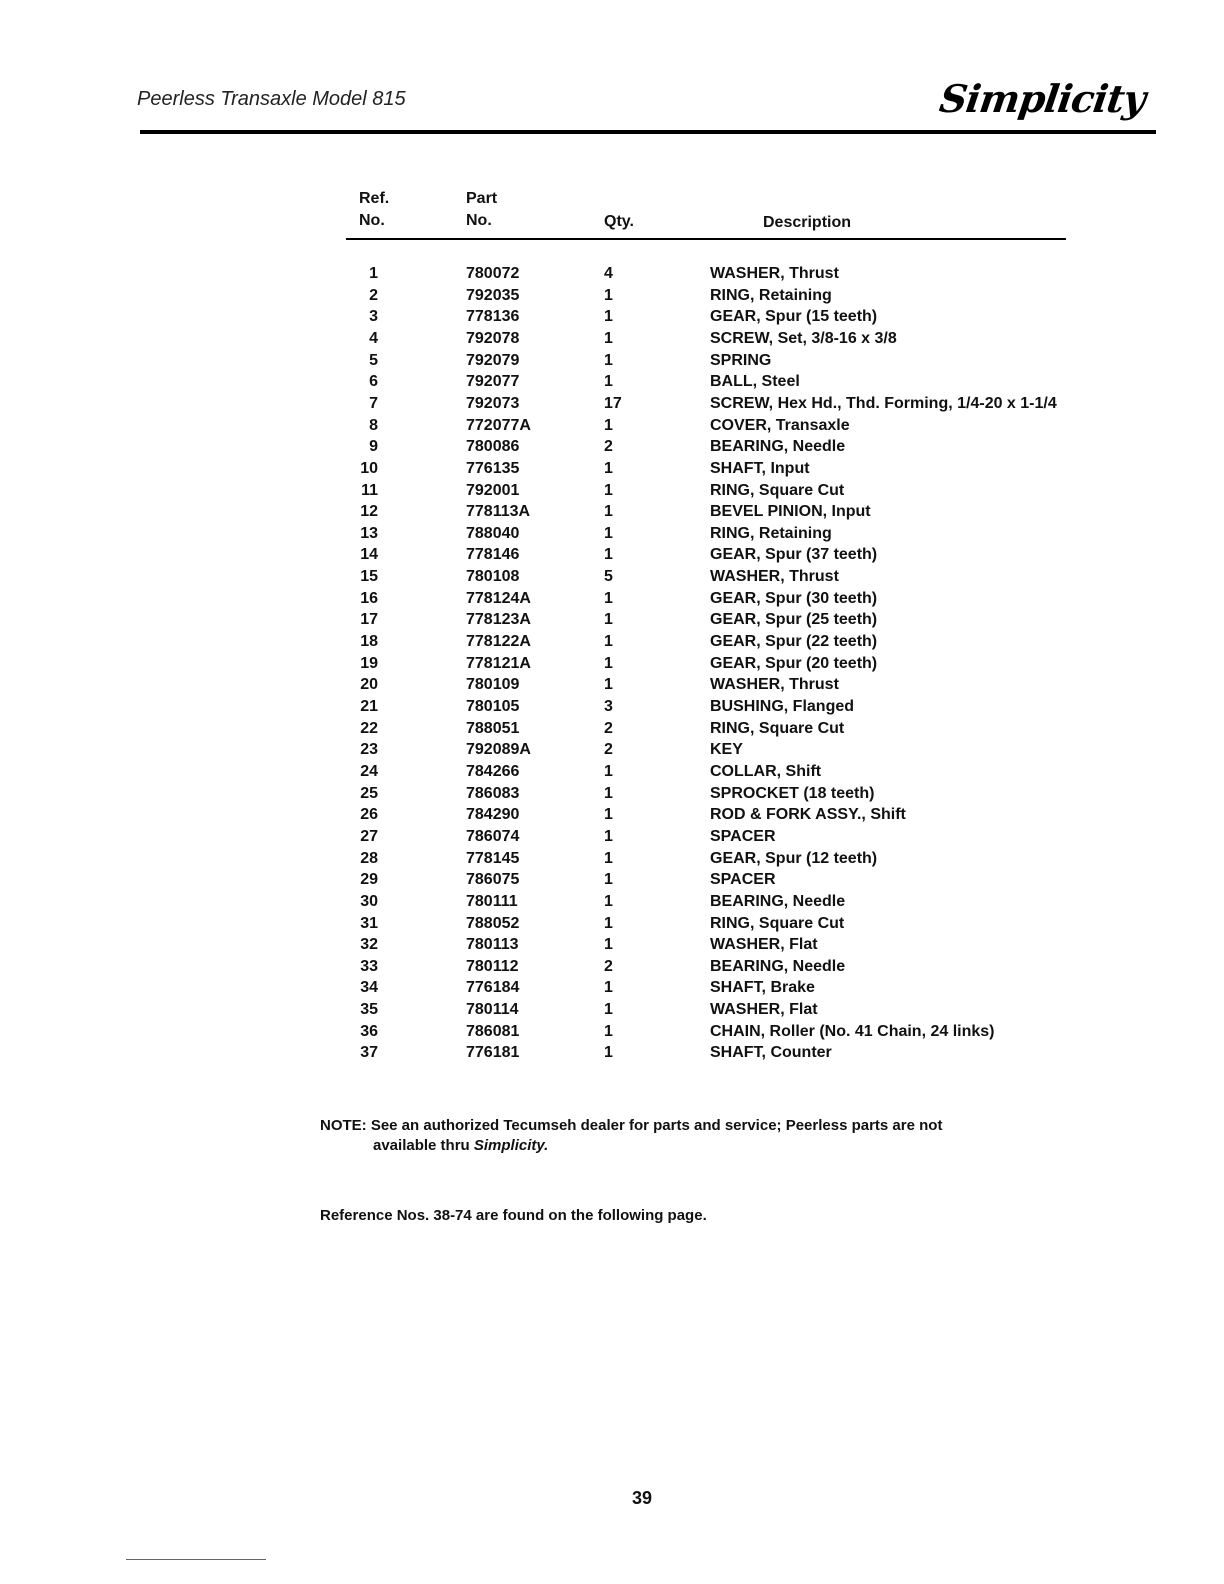  What do you see at coordinates (498, 512) in the screenshot?
I see `part-no: 778113A` at bounding box center [498, 512].